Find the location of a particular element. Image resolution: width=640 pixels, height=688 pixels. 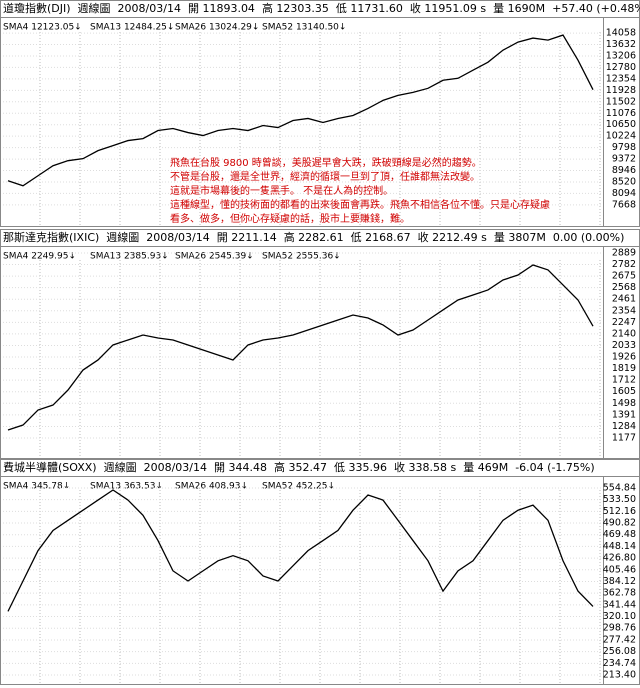

header-item: 收 338.58 s is located at coordinates (425, 467).